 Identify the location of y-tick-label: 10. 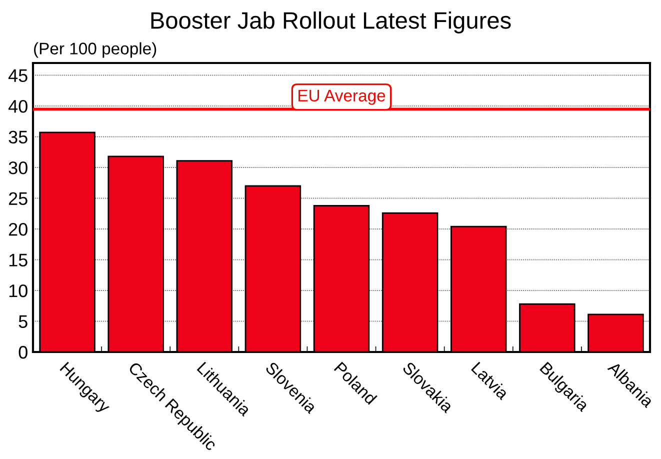
(18, 291).